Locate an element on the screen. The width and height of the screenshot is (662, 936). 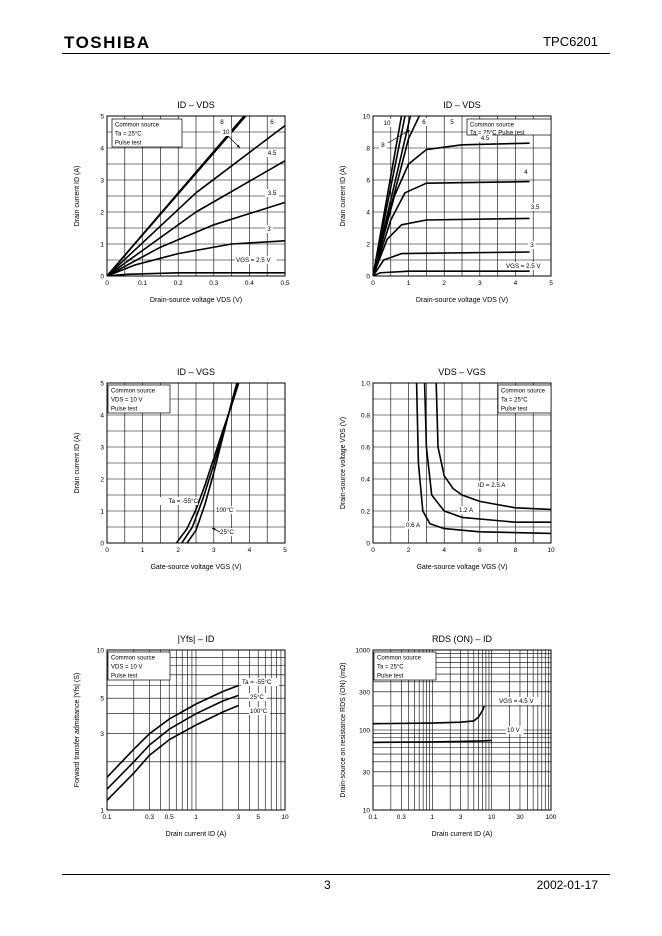
series-25-c is located at coordinates (173, 742).